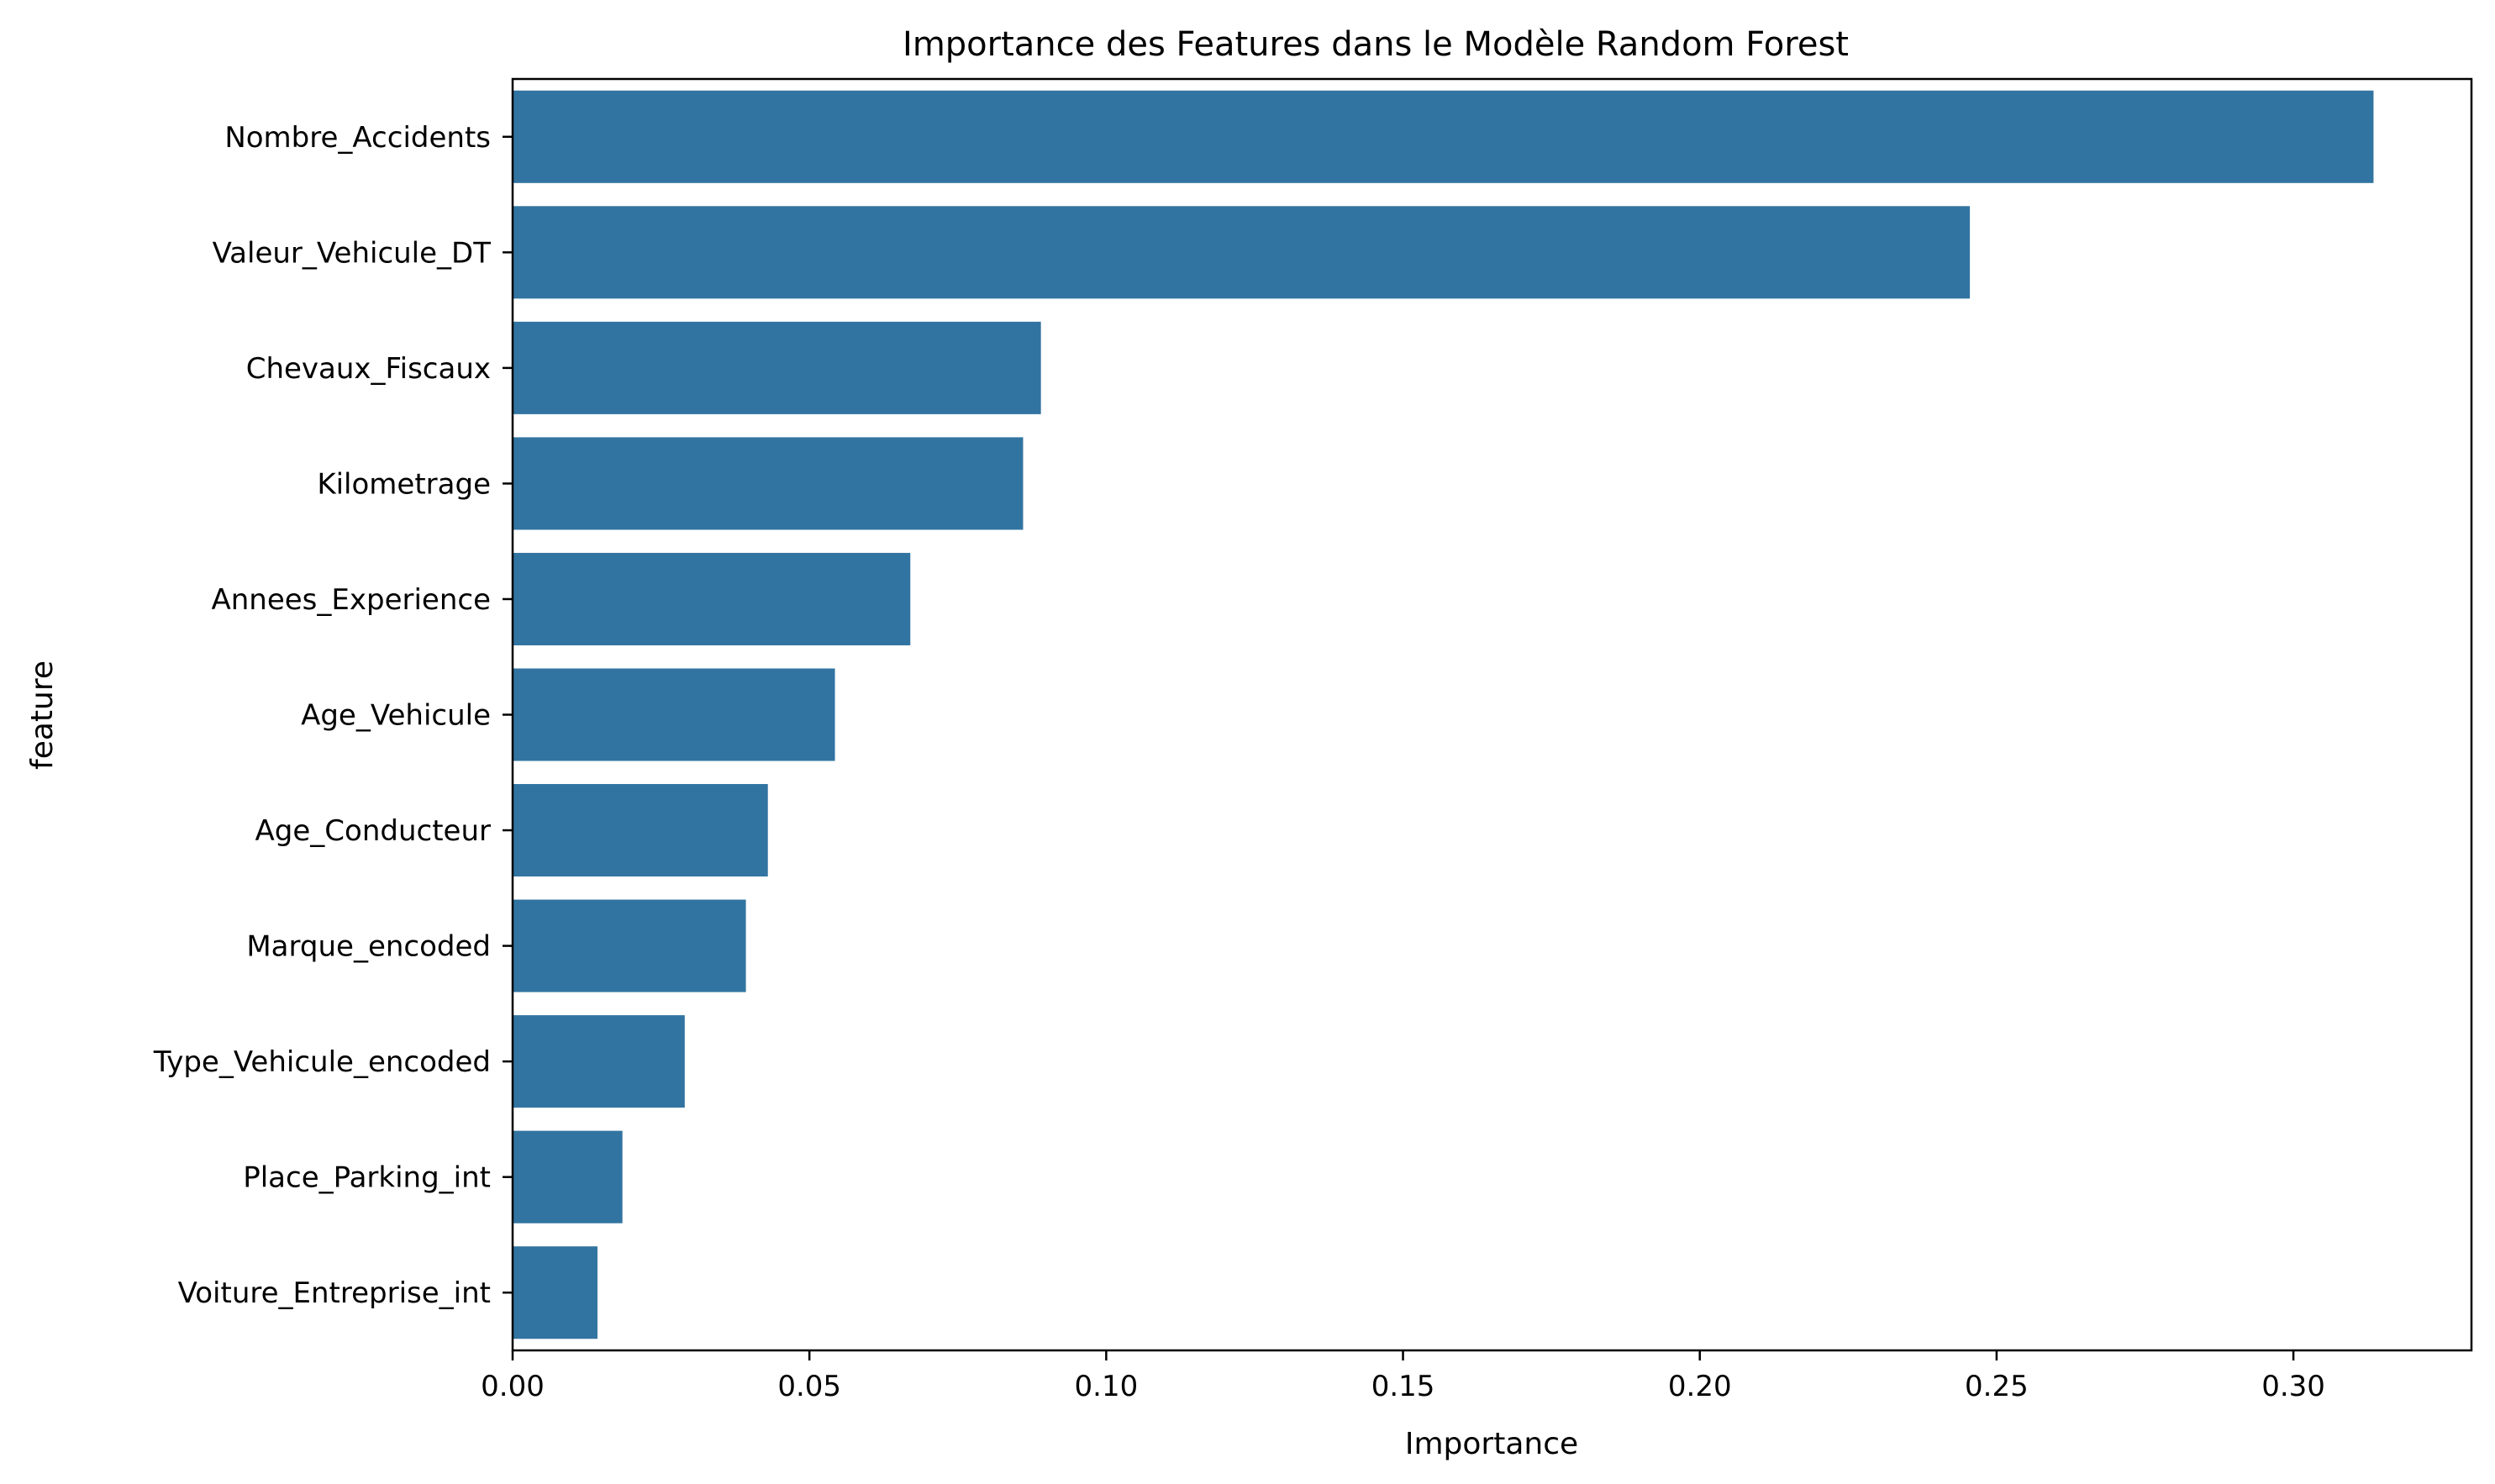  What do you see at coordinates (357, 138) in the screenshot?
I see `y-tick-label: Nombre_Accidents` at bounding box center [357, 138].